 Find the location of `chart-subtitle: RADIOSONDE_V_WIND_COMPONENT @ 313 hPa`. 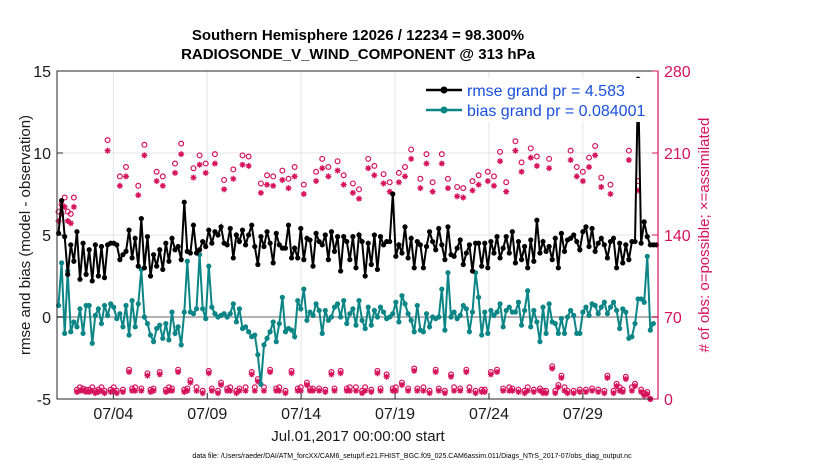

chart-subtitle: RADIOSONDE_V_WIND_COMPONENT @ 313 hPa is located at coordinates (358, 54).